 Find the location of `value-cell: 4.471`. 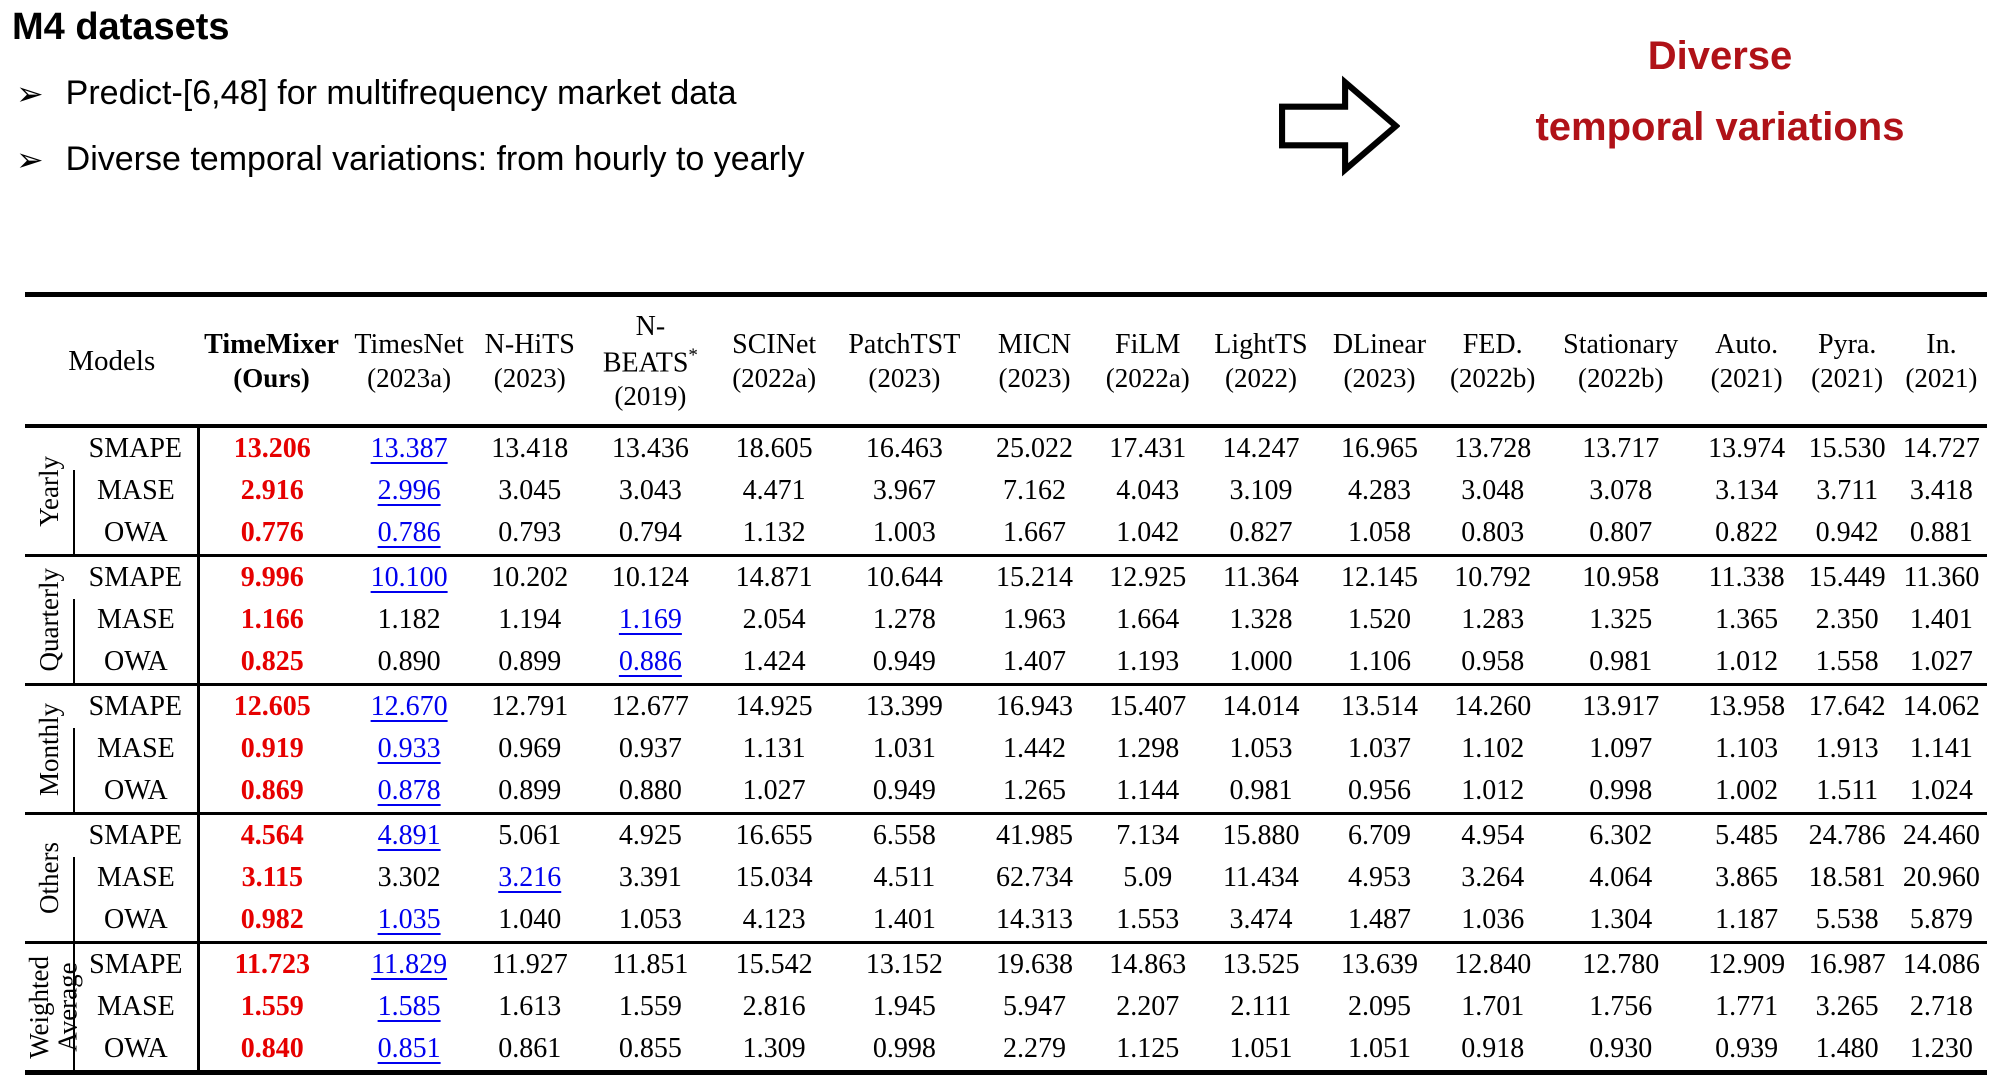

value-cell: 4.471 is located at coordinates (774, 491).